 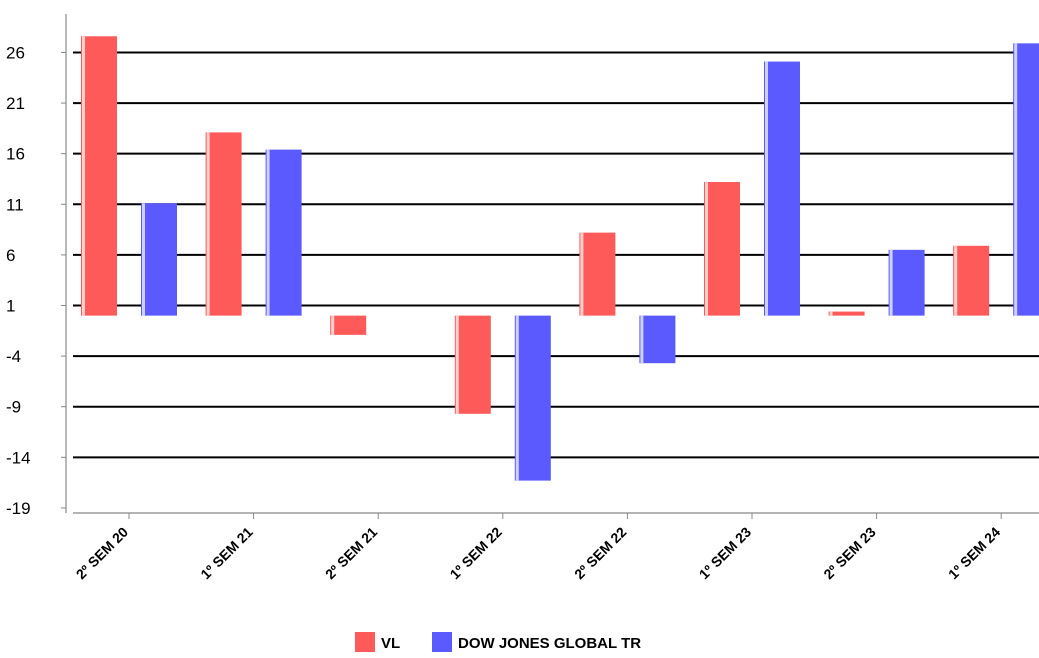 What do you see at coordinates (351, 553) in the screenshot?
I see `x-tick-label: 2º SEM 21` at bounding box center [351, 553].